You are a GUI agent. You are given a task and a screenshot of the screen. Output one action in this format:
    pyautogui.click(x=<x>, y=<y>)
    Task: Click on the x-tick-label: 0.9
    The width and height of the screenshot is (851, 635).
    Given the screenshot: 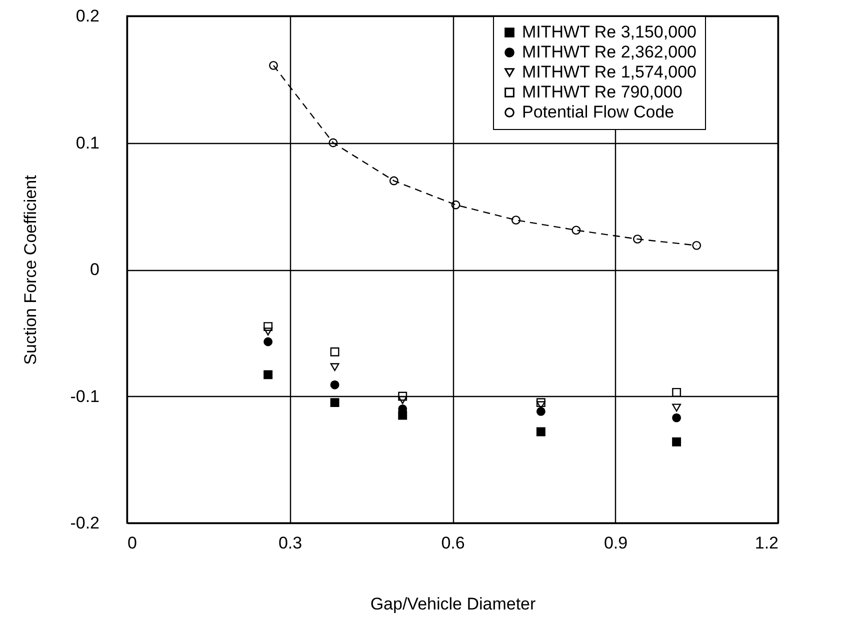 What is the action you would take?
    pyautogui.click(x=616, y=543)
    